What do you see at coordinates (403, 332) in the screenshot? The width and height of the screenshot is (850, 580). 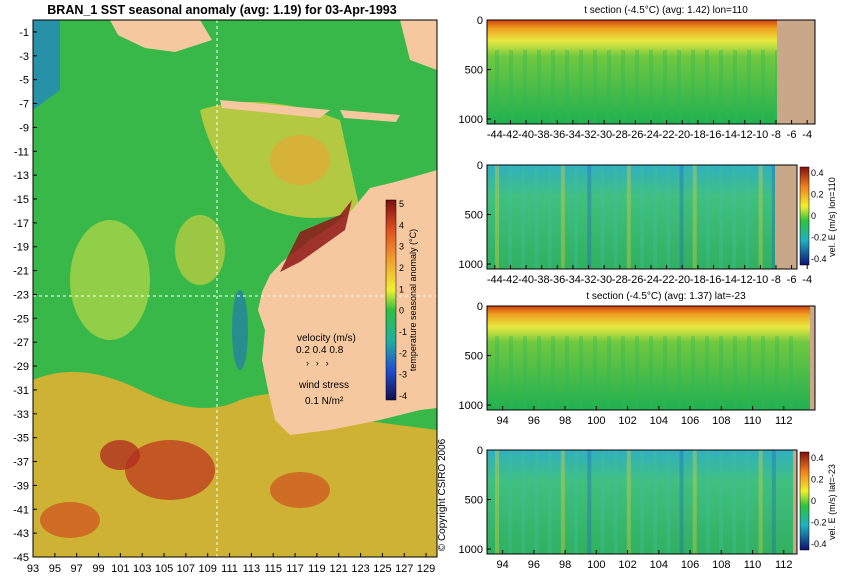 I see `map-cbar-tick-label: -1` at bounding box center [403, 332].